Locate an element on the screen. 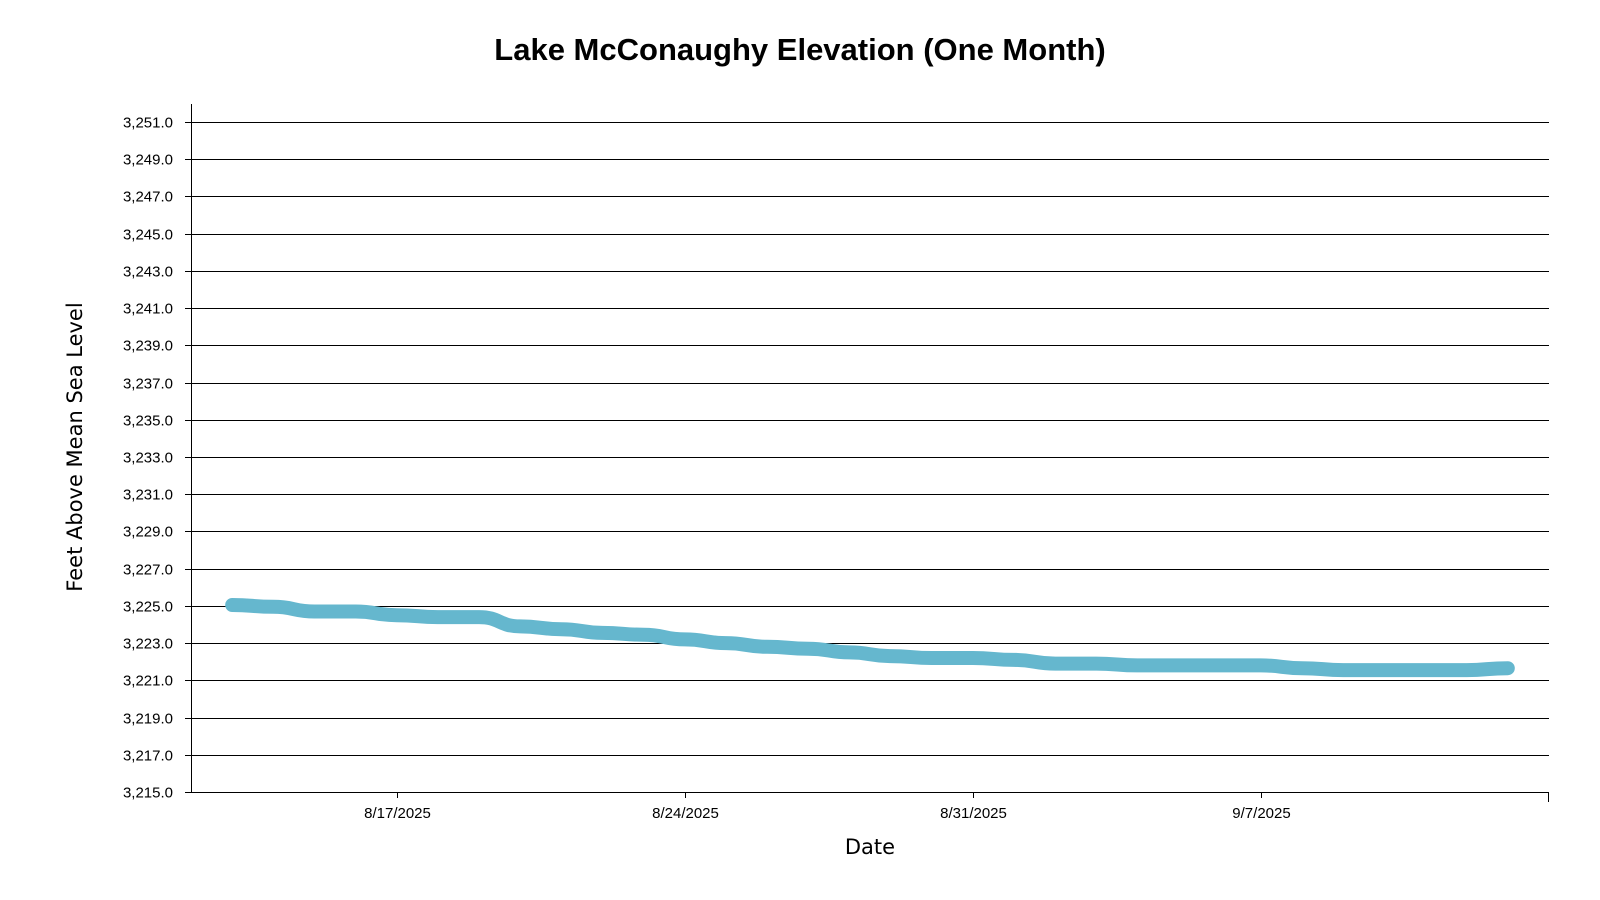 The height and width of the screenshot is (900, 1600). y-axis-label: Feet Above Mean Sea Level is located at coordinates (75, 446).